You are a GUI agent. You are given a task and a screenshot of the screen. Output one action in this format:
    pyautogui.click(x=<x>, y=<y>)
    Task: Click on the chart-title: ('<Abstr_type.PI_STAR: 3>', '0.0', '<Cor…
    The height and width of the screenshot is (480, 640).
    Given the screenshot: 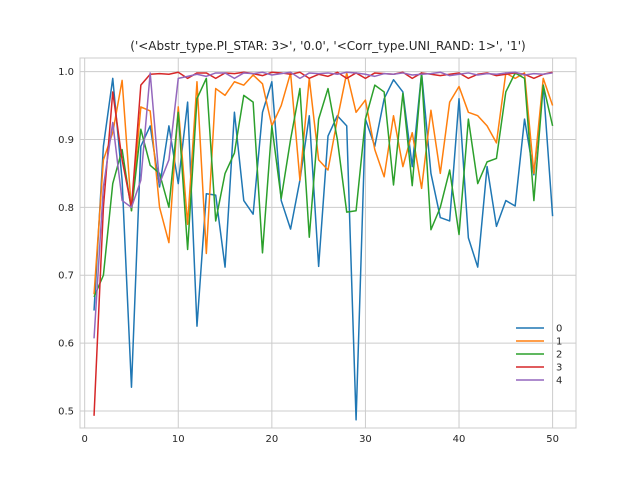 What is the action you would take?
    pyautogui.click(x=327, y=46)
    